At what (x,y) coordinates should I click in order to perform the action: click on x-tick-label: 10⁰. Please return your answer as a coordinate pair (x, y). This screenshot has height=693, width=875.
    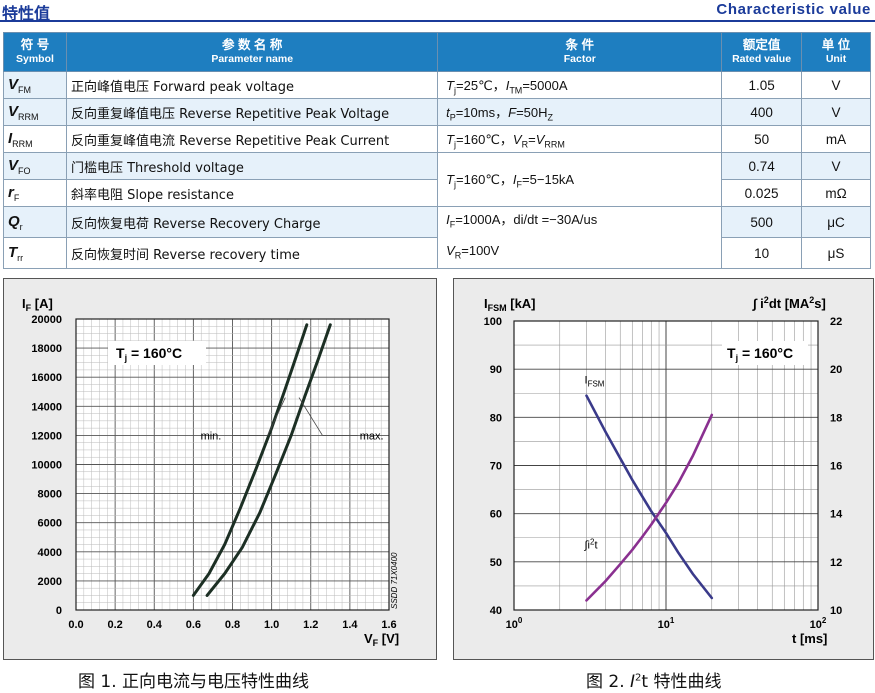
    Looking at the image, I should click on (514, 623).